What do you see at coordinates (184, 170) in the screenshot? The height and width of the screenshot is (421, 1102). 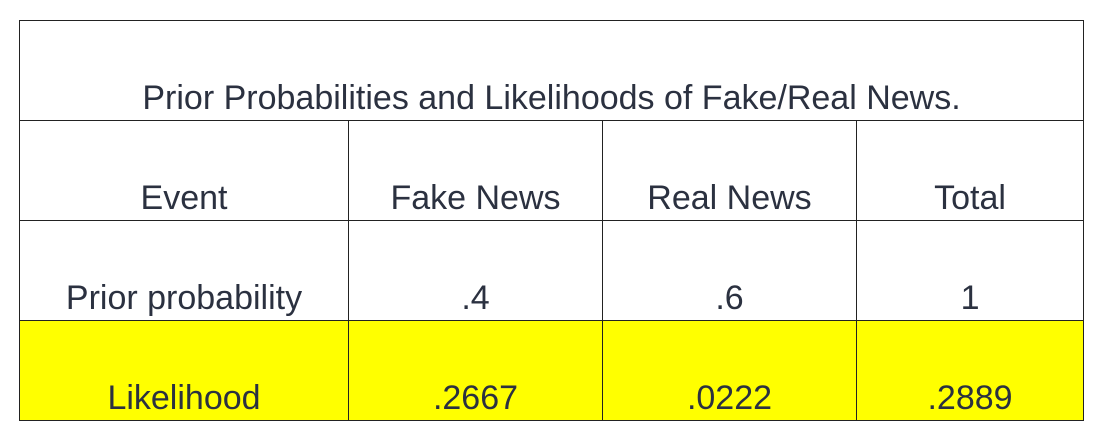 I see `header-event: Event` at bounding box center [184, 170].